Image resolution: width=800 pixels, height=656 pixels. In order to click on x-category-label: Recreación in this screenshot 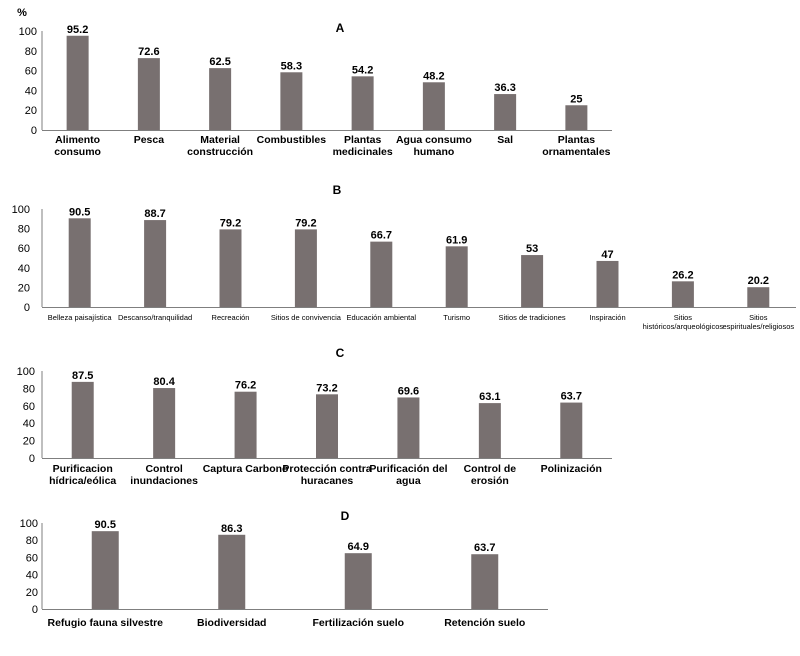, I will do `click(231, 317)`.